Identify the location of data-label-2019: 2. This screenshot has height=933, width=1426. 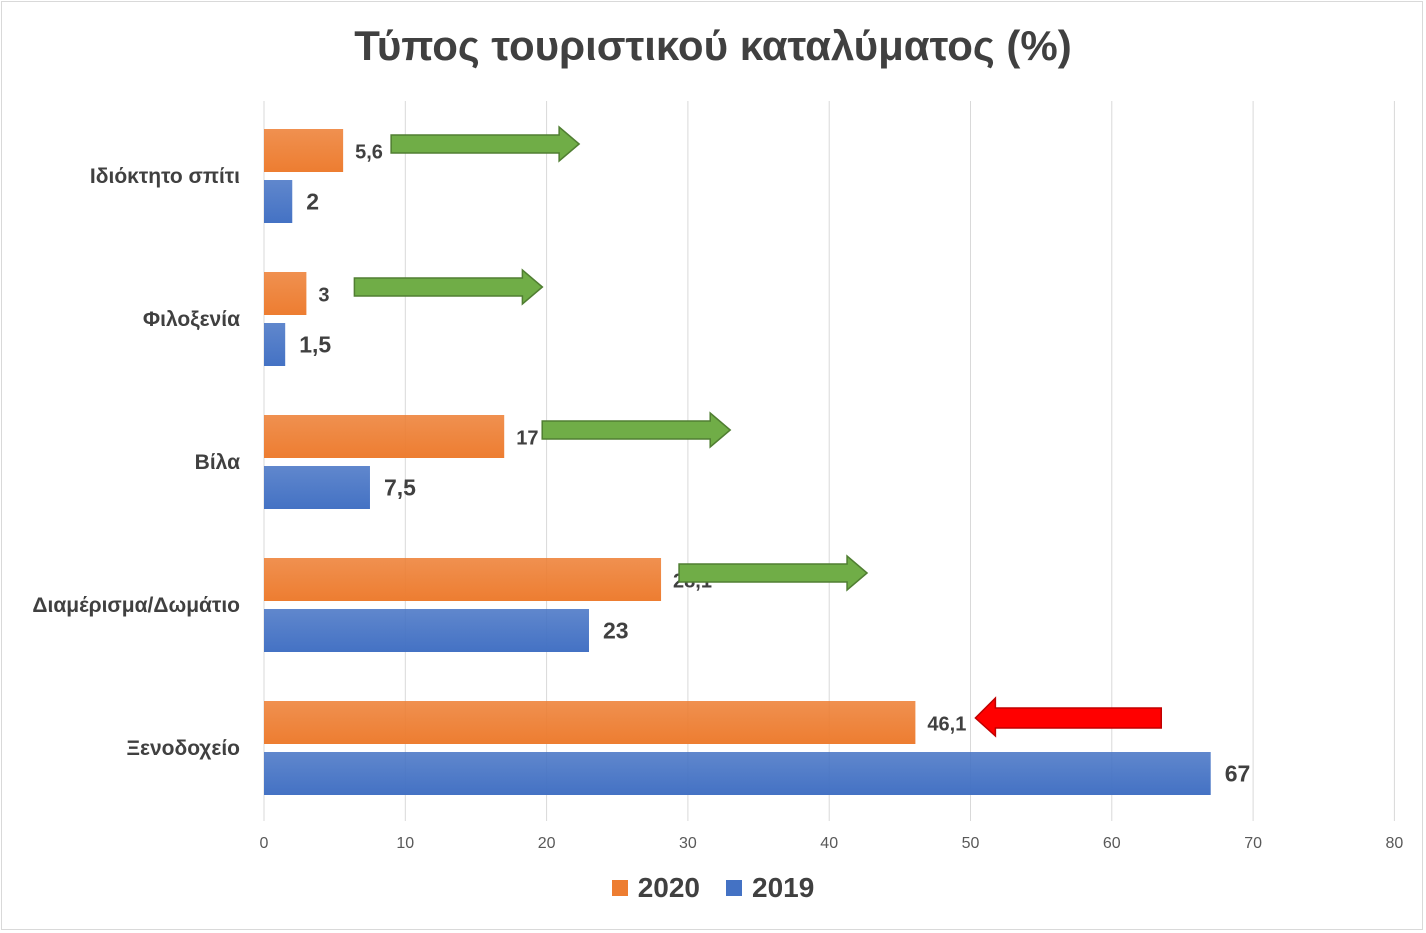
(312, 202).